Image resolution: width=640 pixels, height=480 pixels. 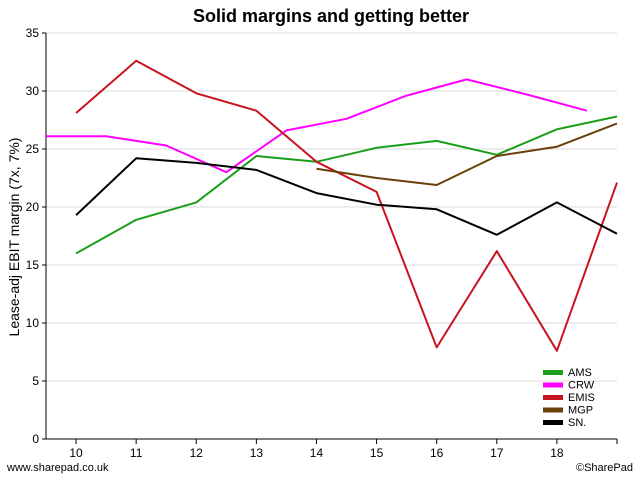 I want to click on y-tick-label: 5, so click(x=35, y=381).